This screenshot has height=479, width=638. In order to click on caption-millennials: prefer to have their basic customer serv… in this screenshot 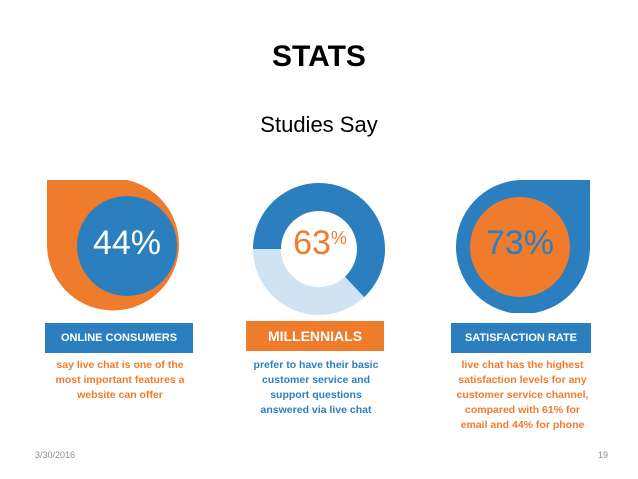, I will do `click(316, 388)`.